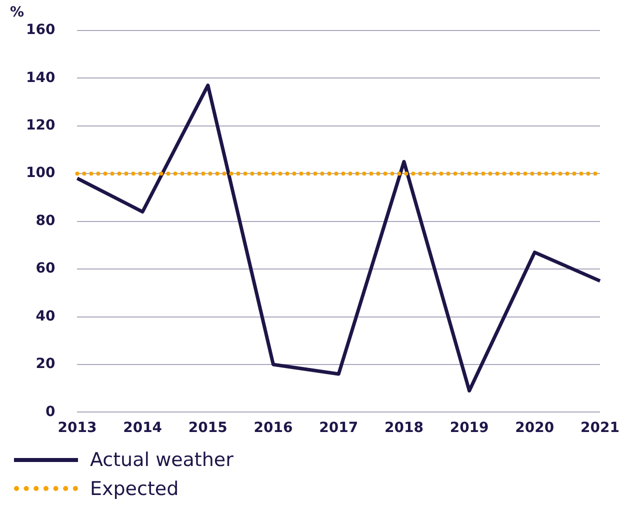  I want to click on x-tick-label: 2019, so click(469, 428).